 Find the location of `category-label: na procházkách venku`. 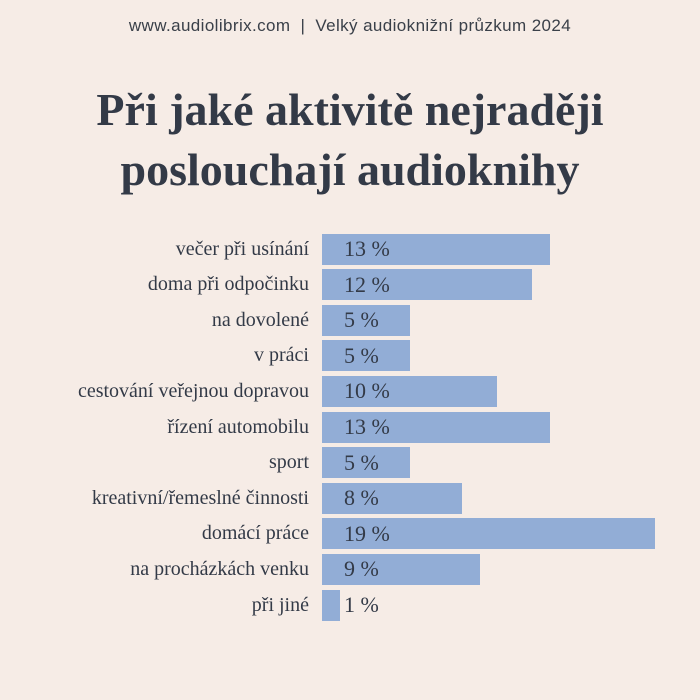

category-label: na procházkách venku is located at coordinates (219, 568).